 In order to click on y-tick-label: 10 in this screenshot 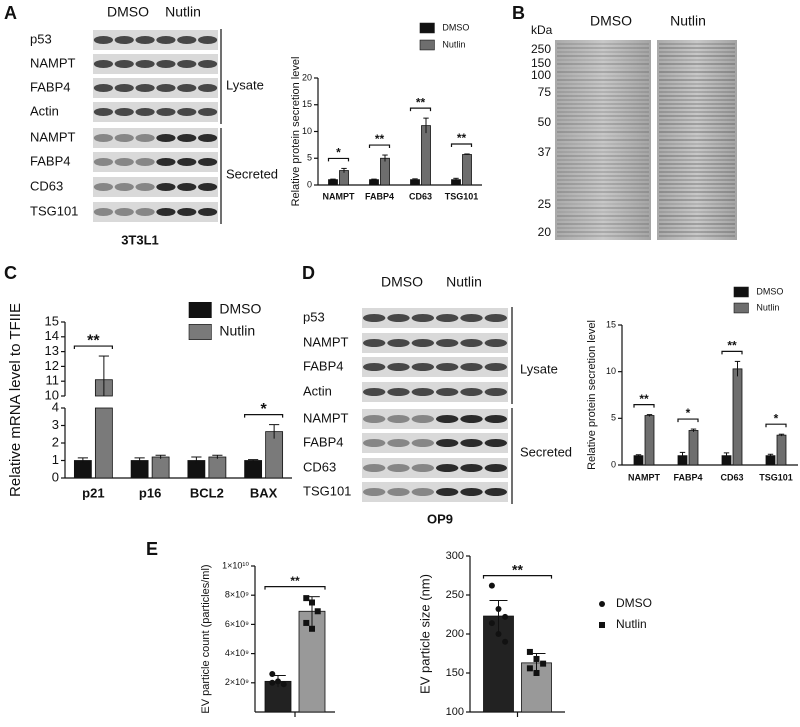, I will do `click(52, 394)`.